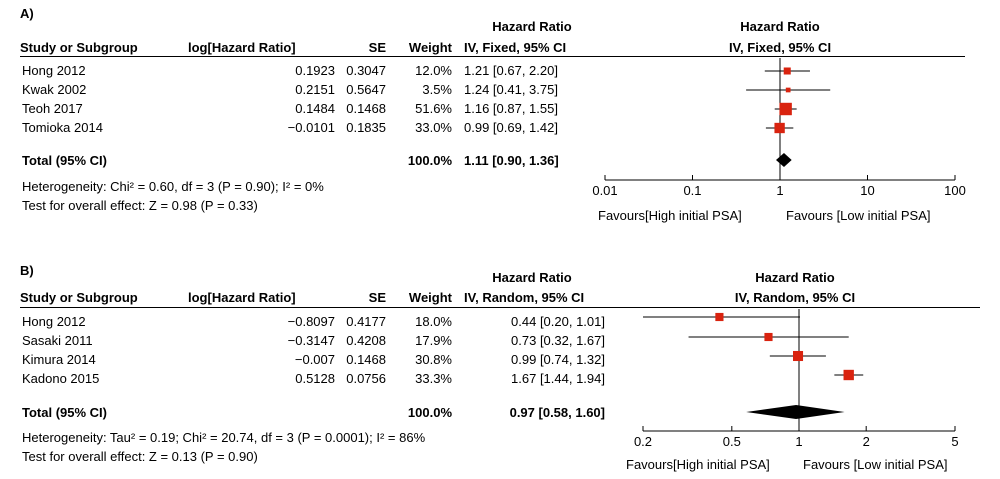 This screenshot has width=1000, height=479. Describe the element at coordinates (515, 47) in the screenshot. I see `header-hr-method: IV, Fixed, 95% CI` at that location.